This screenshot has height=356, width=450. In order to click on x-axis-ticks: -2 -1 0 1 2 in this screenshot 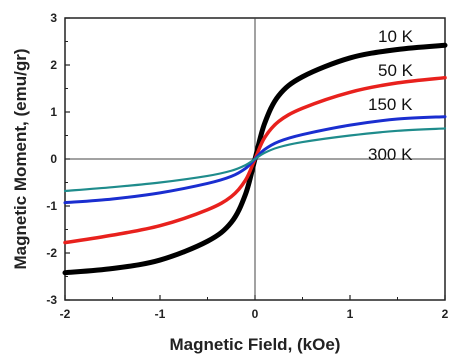, I will do `click(254, 308)`.